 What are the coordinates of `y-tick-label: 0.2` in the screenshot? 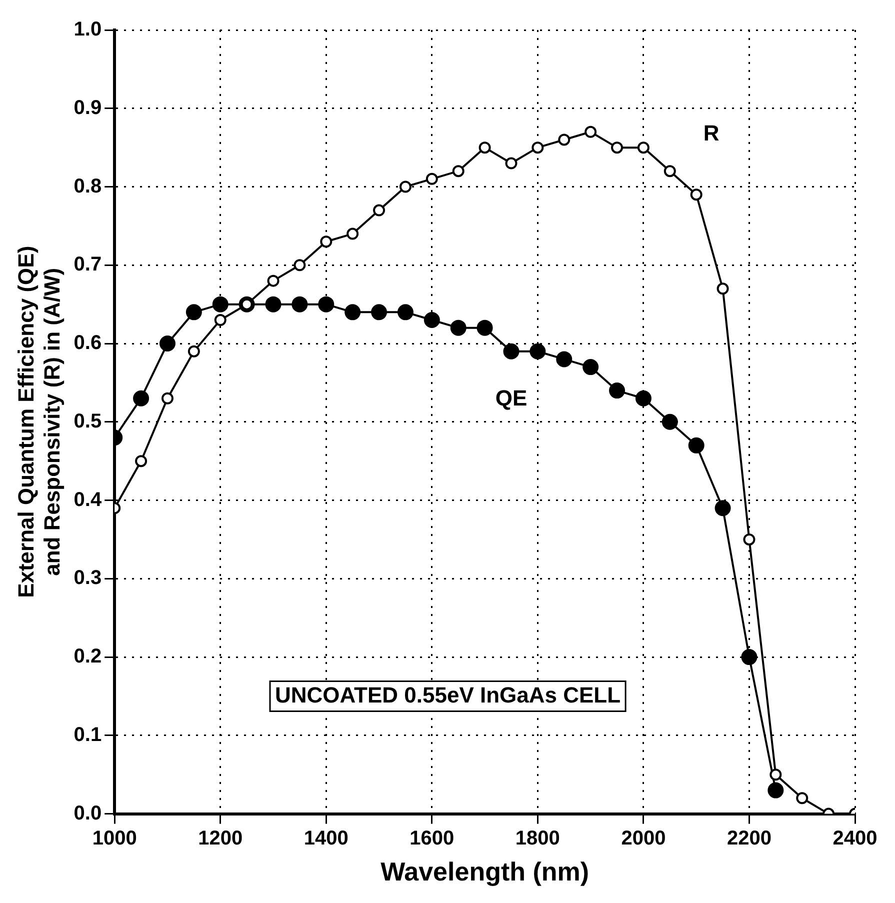 It's located at (88, 657).